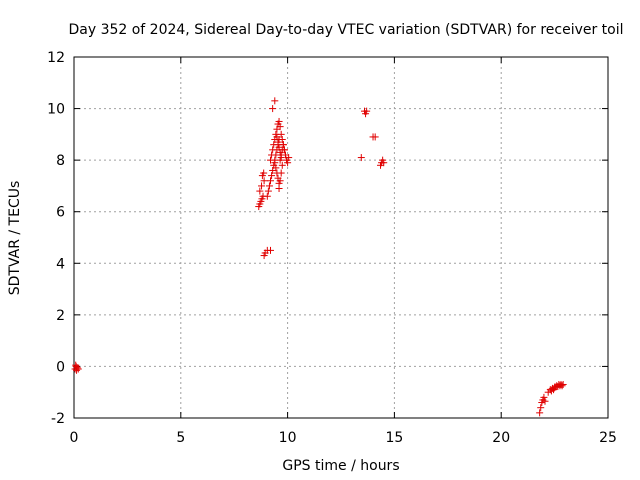 The width and height of the screenshot is (640, 480). Describe the element at coordinates (608, 438) in the screenshot. I see `x-tick-label: 25` at that location.